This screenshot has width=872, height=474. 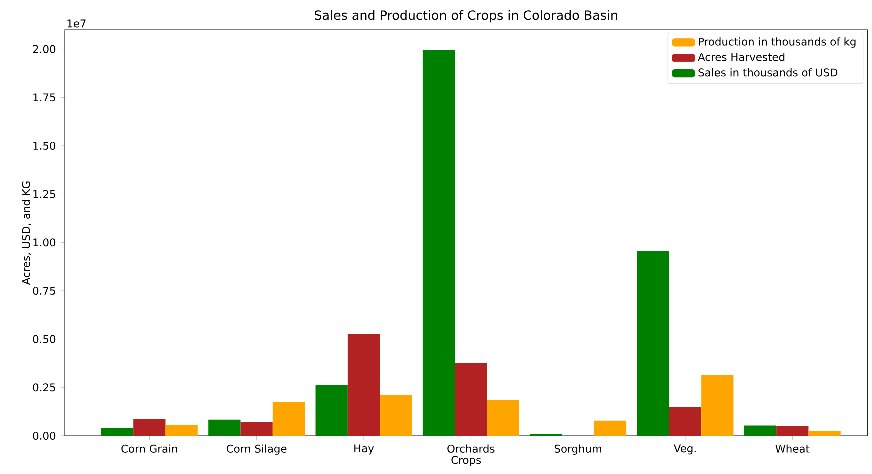 I want to click on text: 1e7, so click(x=77, y=24).